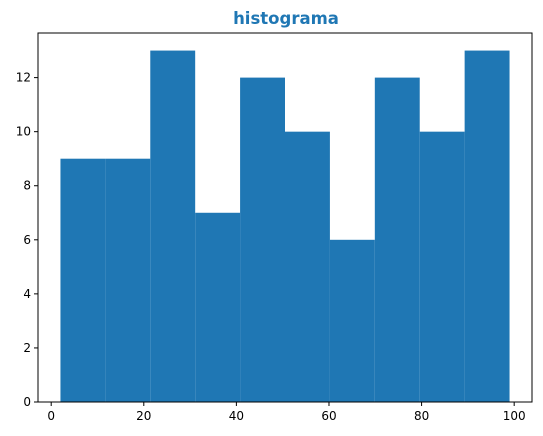  Describe the element at coordinates (27, 186) in the screenshot. I see `y-tick-label: 8` at that location.